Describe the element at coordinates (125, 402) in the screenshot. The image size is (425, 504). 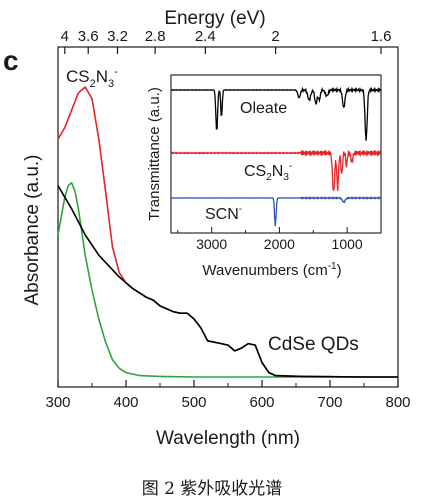
I see `x-tick-label: 400` at that location.